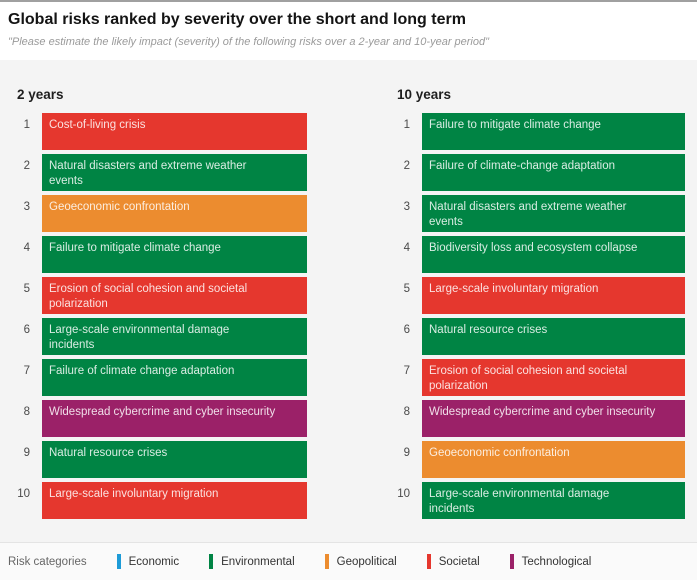 The height and width of the screenshot is (580, 697). What do you see at coordinates (26, 453) in the screenshot?
I see `rank-number: 9` at bounding box center [26, 453].